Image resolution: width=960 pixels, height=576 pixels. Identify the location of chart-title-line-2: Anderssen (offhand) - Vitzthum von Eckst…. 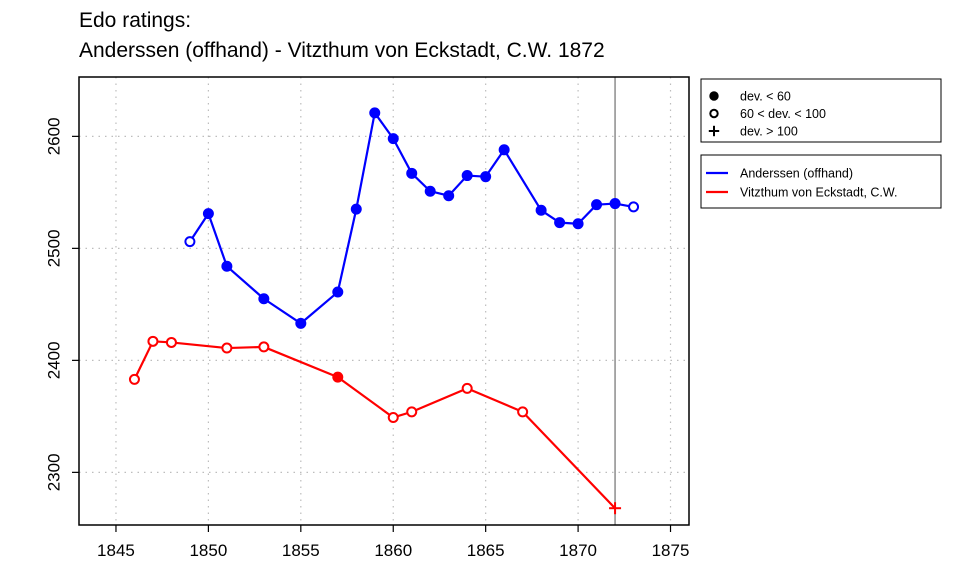
(342, 50).